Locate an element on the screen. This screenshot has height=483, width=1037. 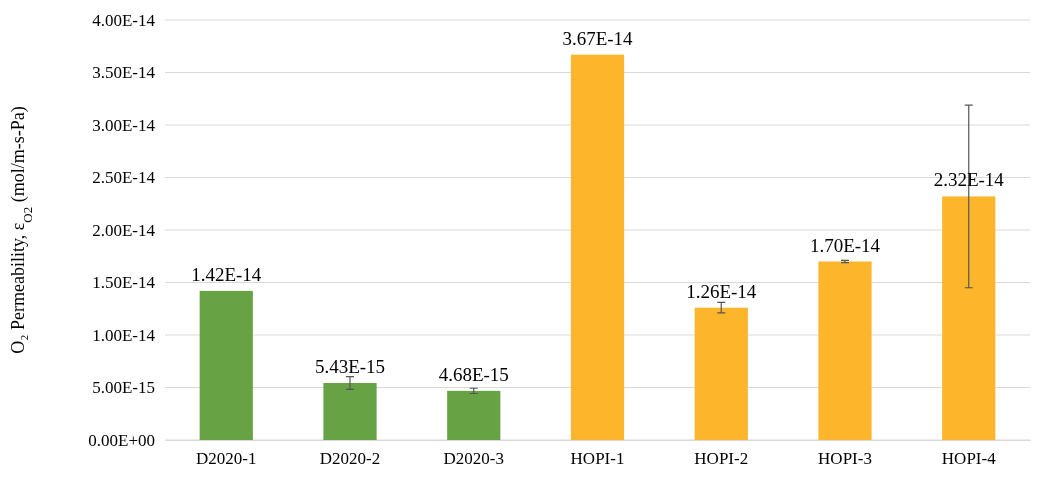
data-label: 1.26E-14 is located at coordinates (721, 291).